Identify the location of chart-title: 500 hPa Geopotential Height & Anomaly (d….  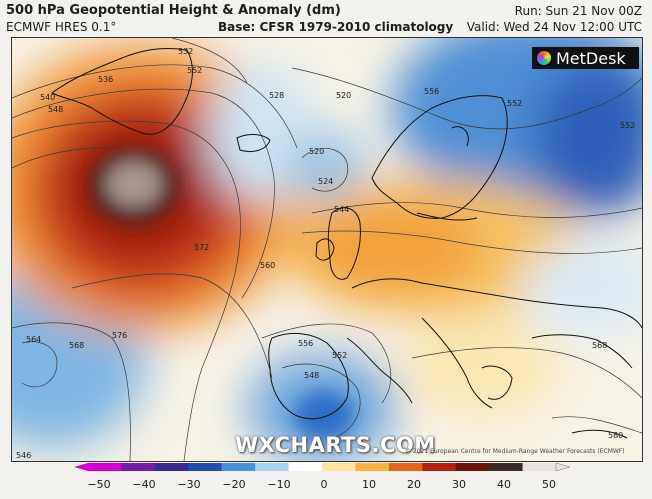
(173, 10).